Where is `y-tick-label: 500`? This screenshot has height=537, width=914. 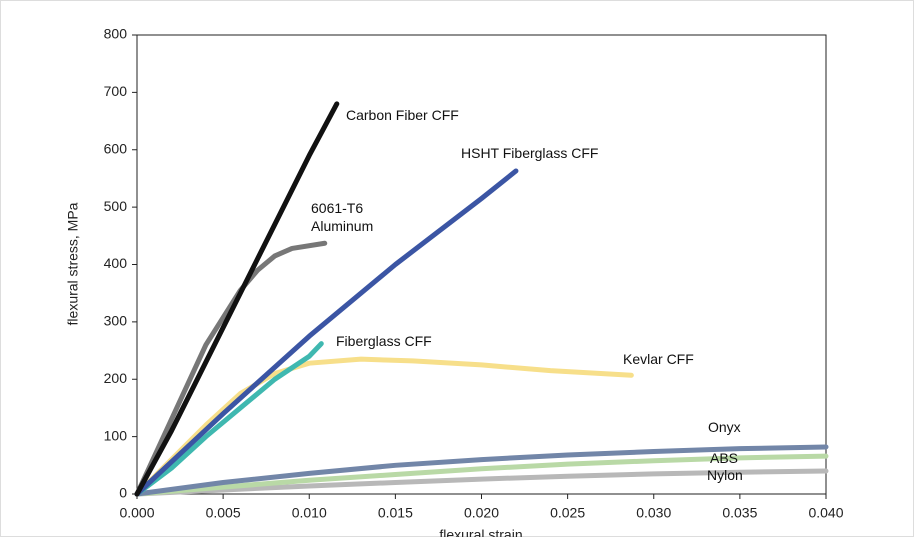
y-tick-label: 500 is located at coordinates (116, 206).